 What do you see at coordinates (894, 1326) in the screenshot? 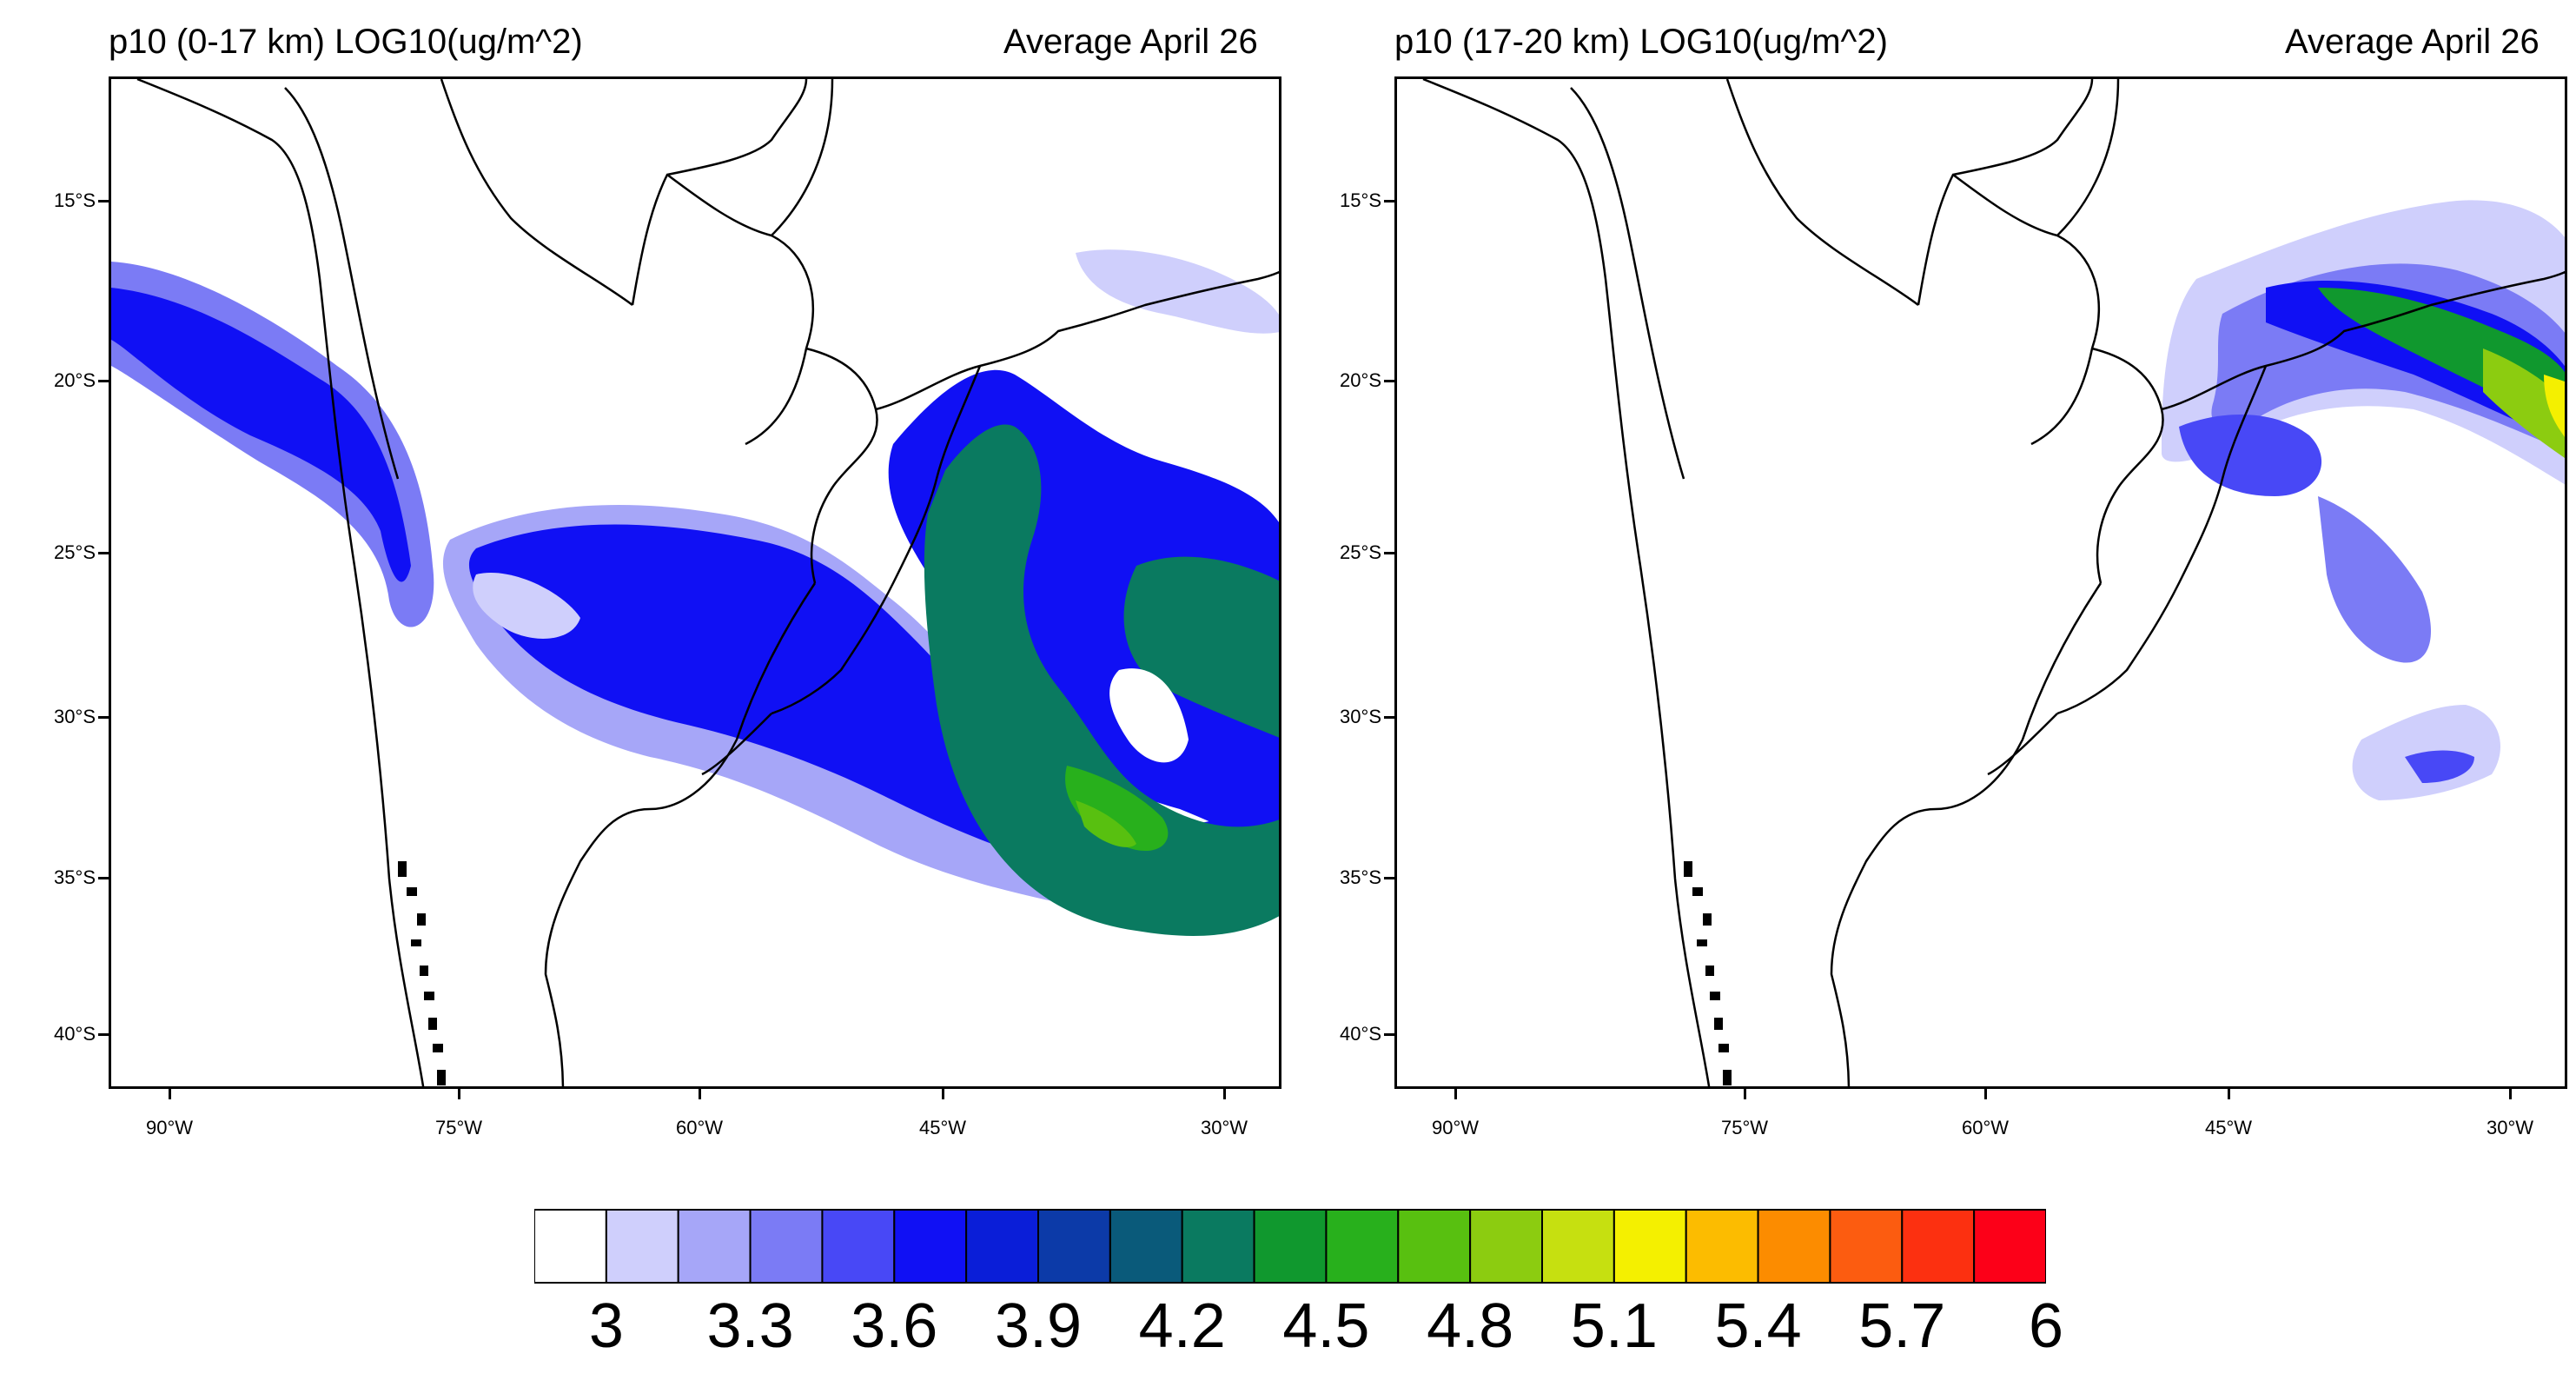
I see `colorbar-label: 3.6` at bounding box center [894, 1326].